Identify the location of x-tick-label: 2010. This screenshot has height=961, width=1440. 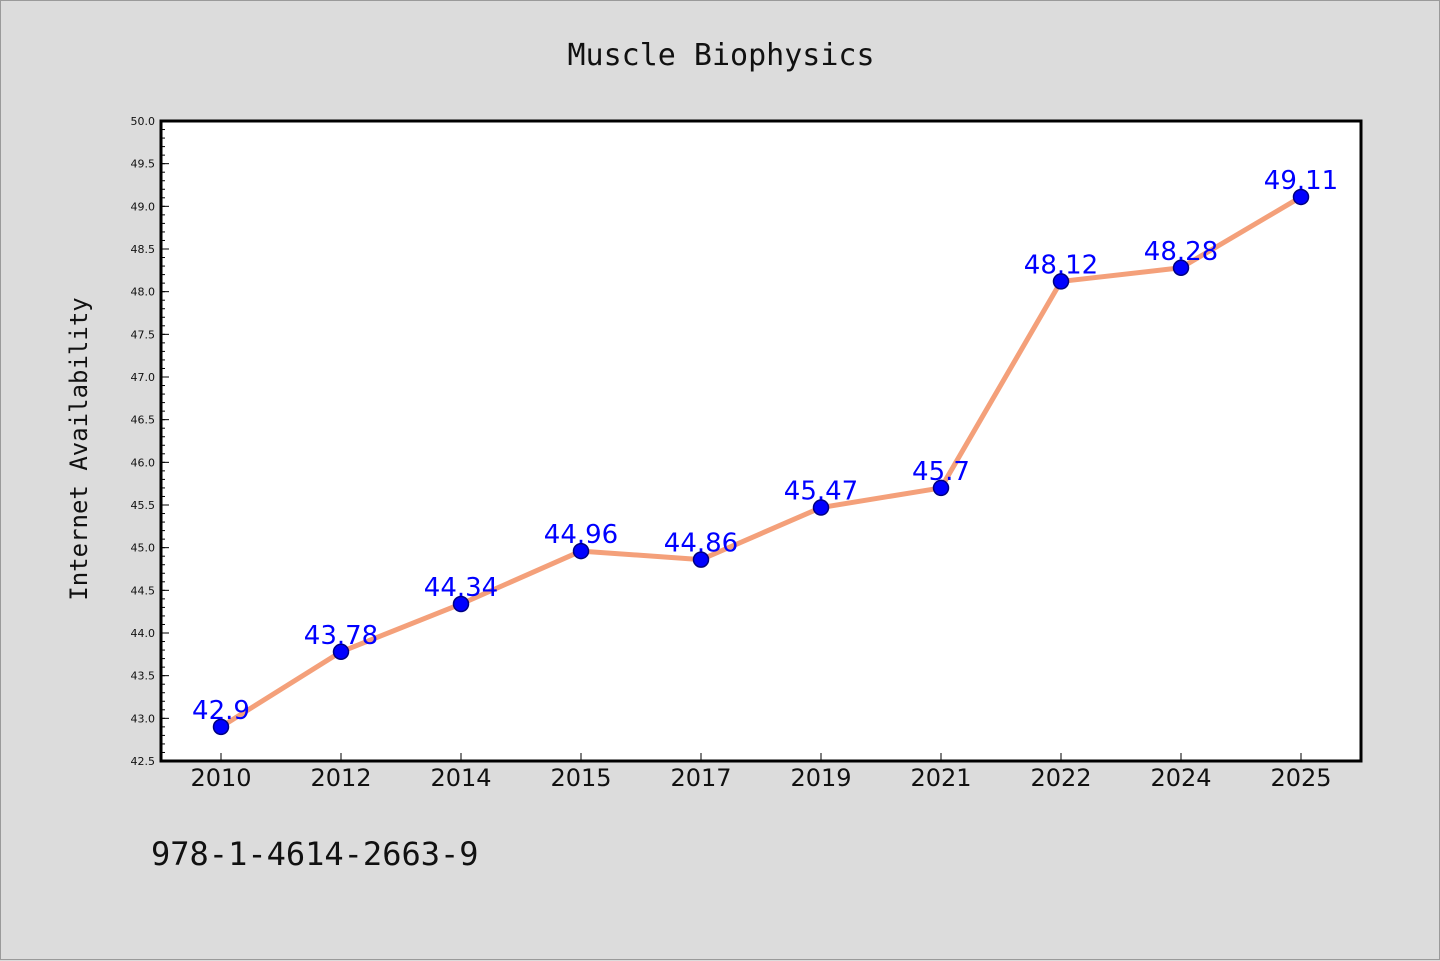
(220, 778).